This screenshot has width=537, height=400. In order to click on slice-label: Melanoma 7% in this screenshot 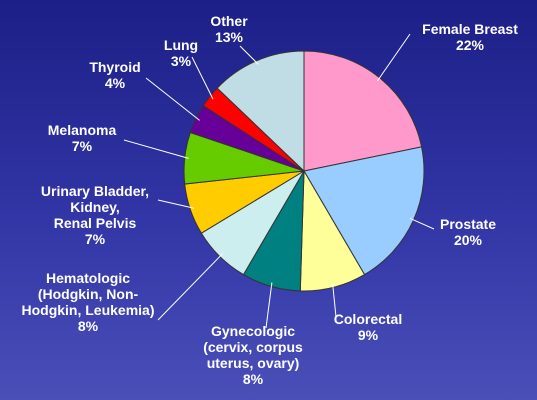, I will do `click(82, 138)`.